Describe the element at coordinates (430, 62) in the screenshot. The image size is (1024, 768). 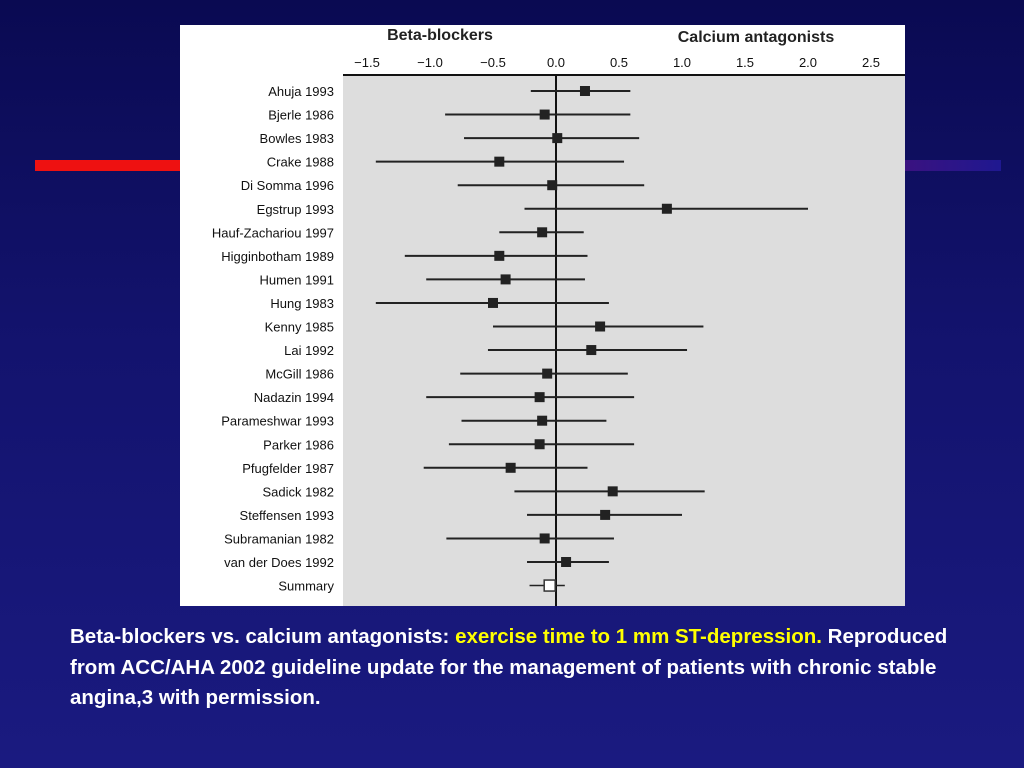
I see `x-tick-label: −1.0` at that location.